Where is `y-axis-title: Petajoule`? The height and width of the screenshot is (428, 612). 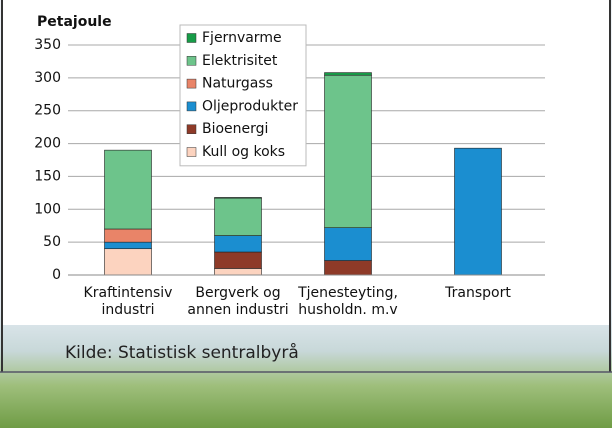 y-axis-title: Petajoule is located at coordinates (74, 22).